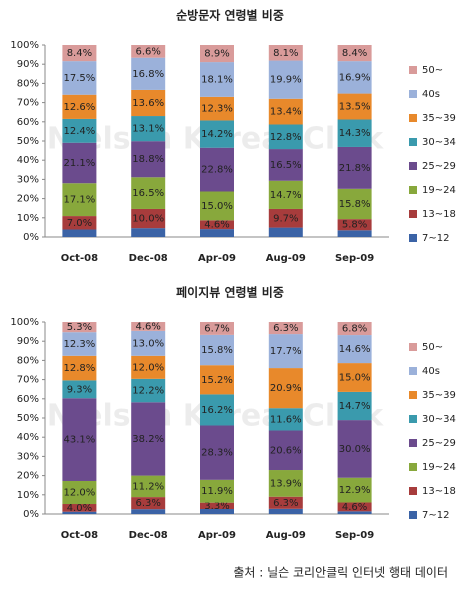 The image size is (466, 594). I want to click on data-label: 13.0%, so click(148, 343).